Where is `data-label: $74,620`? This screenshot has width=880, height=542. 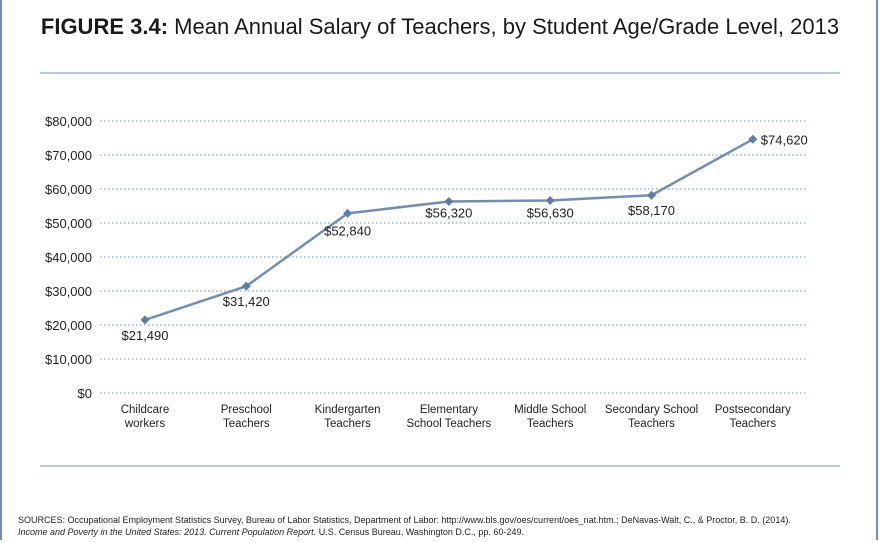
data-label: $74,620 is located at coordinates (784, 139).